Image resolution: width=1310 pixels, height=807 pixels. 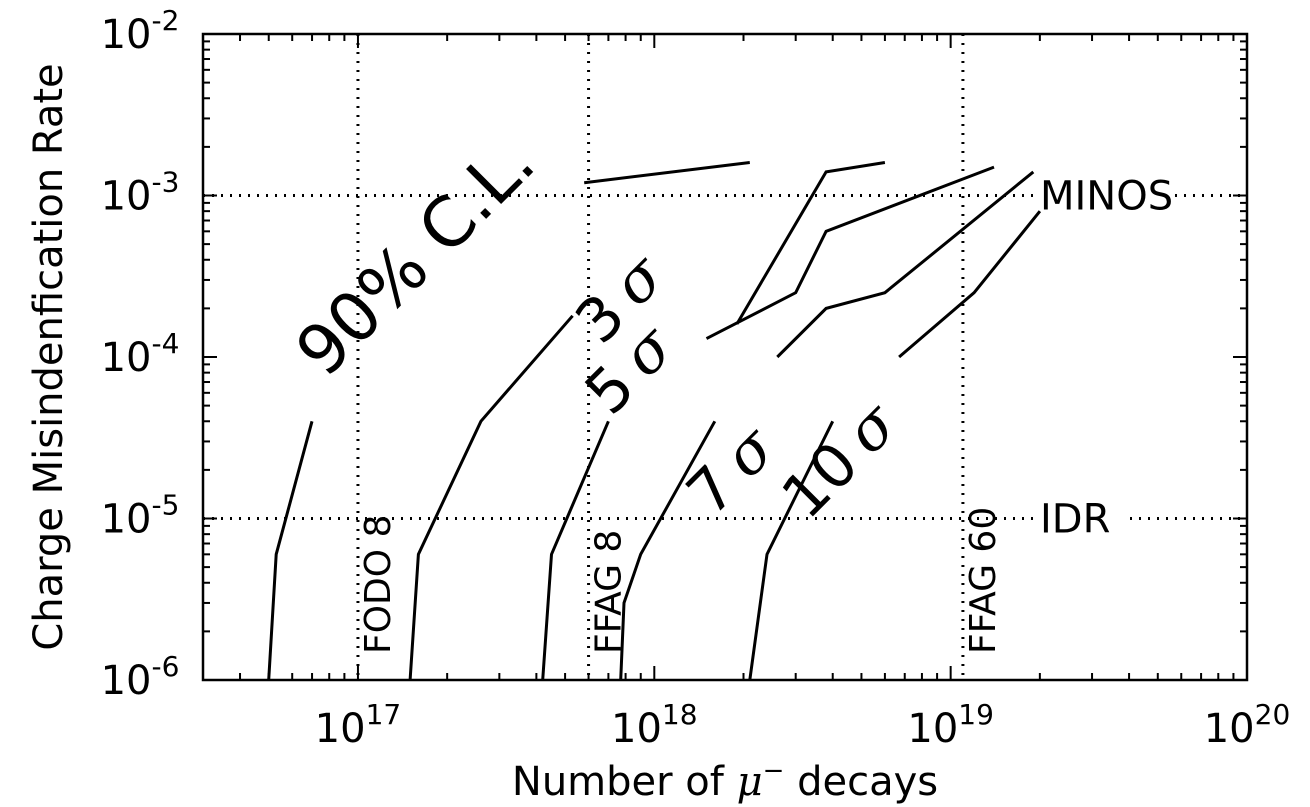 I want to click on x-axis-label: Number of μ− decays, so click(x=725, y=780).